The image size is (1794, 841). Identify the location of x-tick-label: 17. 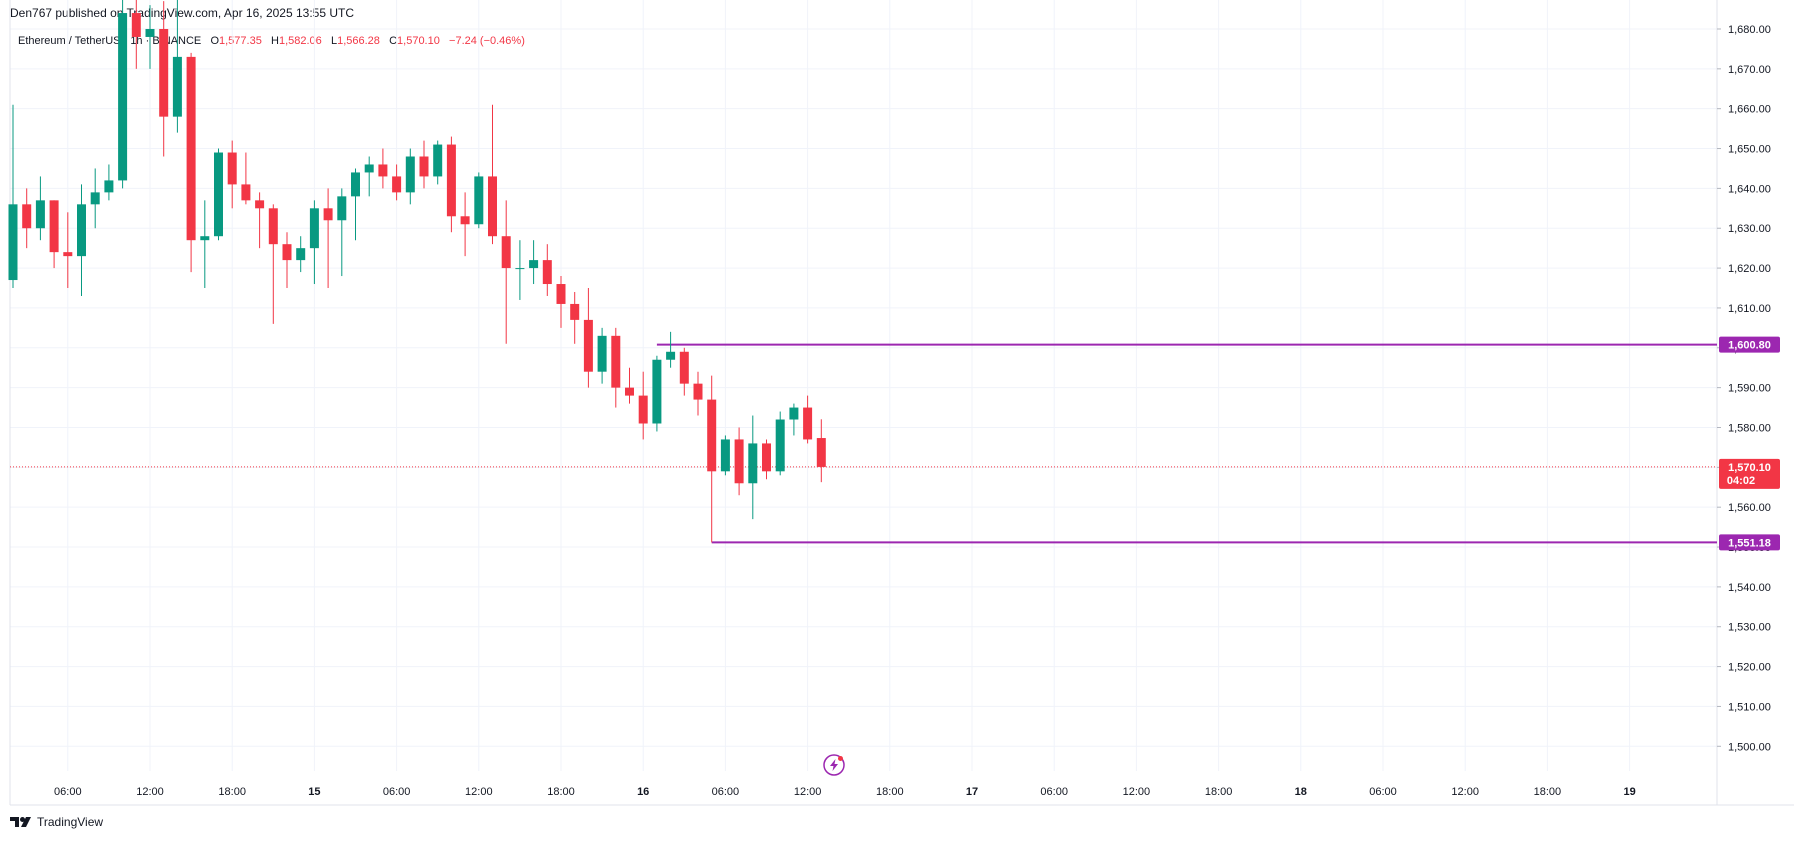
(972, 792).